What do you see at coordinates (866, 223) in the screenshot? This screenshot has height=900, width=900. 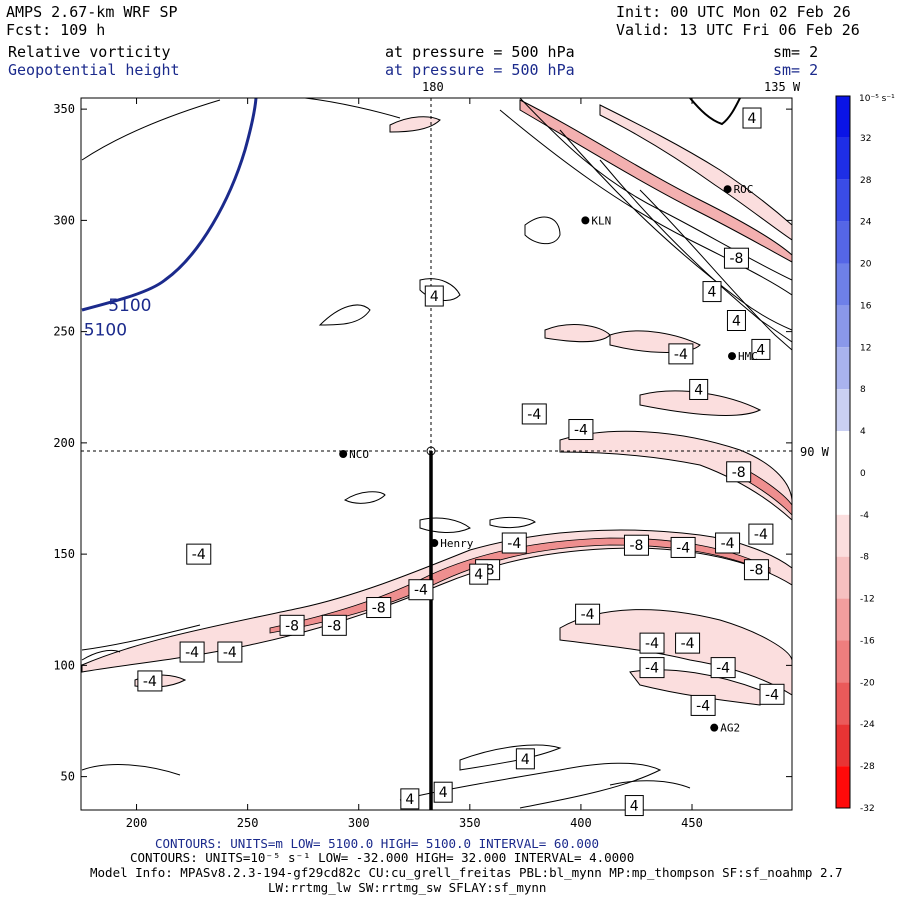 I see `colorbar-tick: 24` at bounding box center [866, 223].